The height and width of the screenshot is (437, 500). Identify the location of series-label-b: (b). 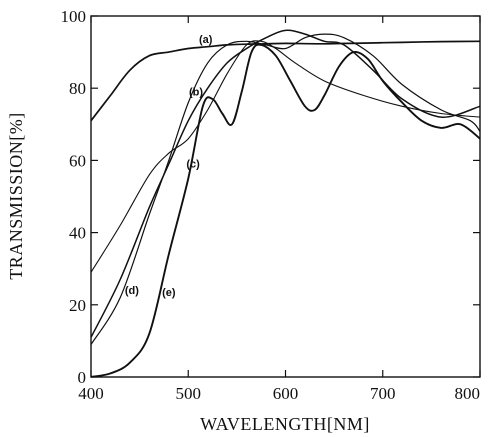
(196, 92).